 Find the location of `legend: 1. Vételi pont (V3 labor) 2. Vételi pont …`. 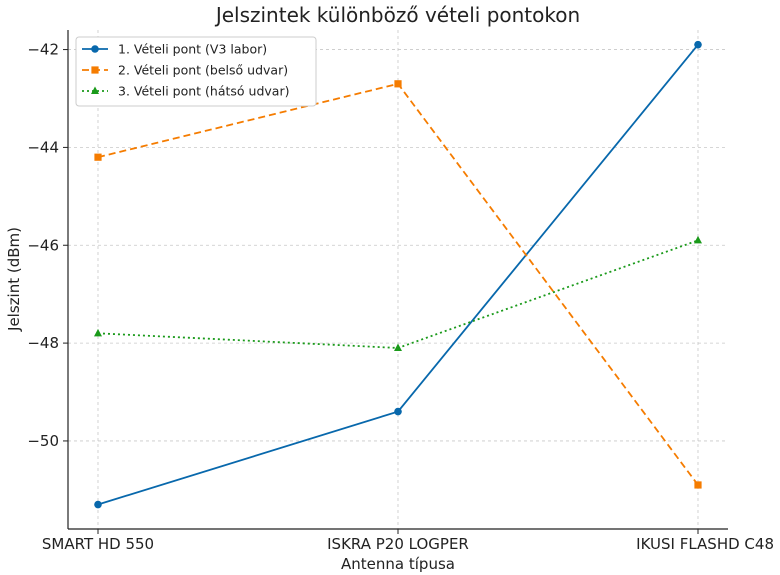

legend: 1. Vételi pont (V3 labor) 2. Vételi pont … is located at coordinates (196, 71).